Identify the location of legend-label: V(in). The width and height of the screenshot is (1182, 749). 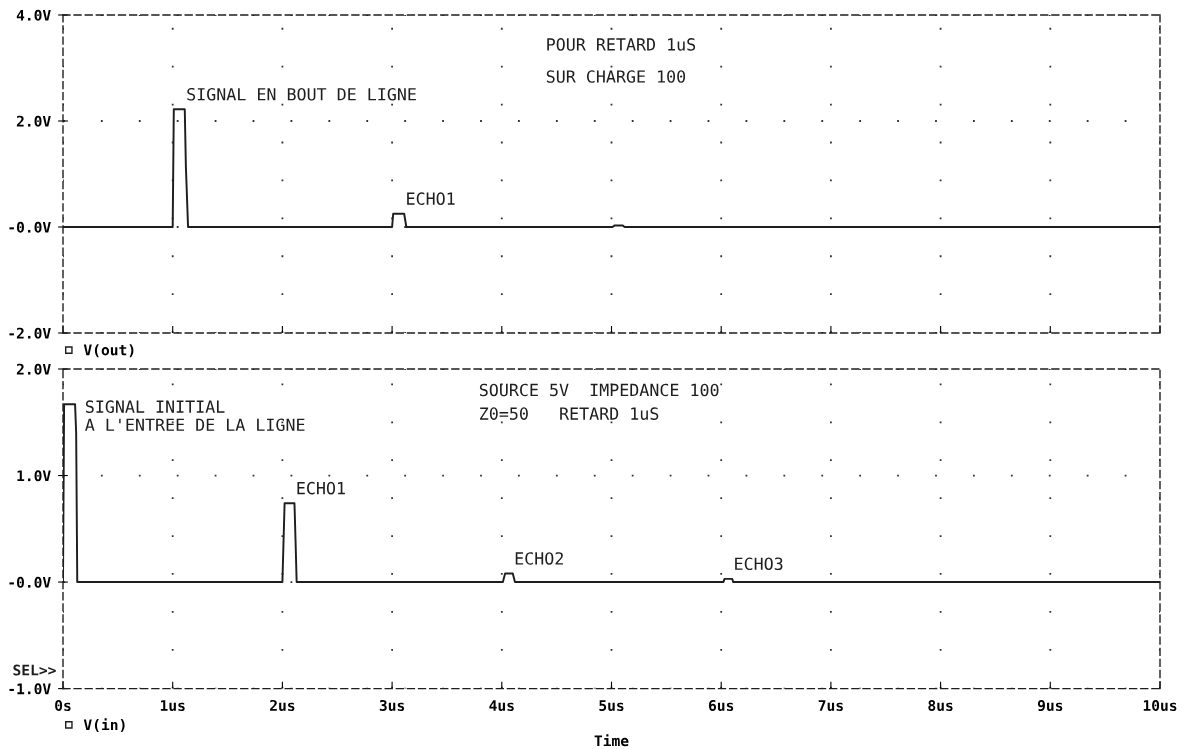
(104, 725).